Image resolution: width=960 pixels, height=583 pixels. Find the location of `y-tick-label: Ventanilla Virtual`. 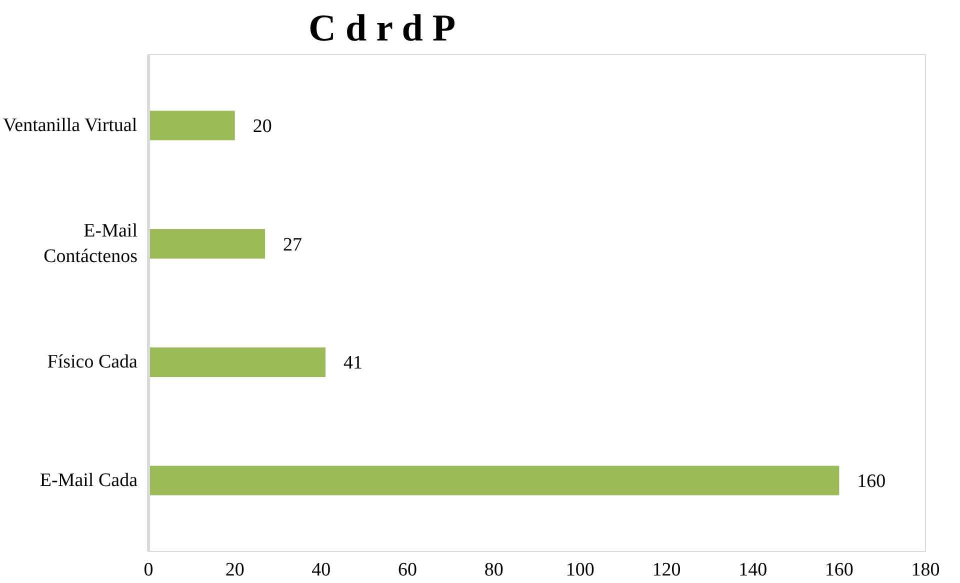

y-tick-label: Ventanilla Virtual is located at coordinates (70, 125).